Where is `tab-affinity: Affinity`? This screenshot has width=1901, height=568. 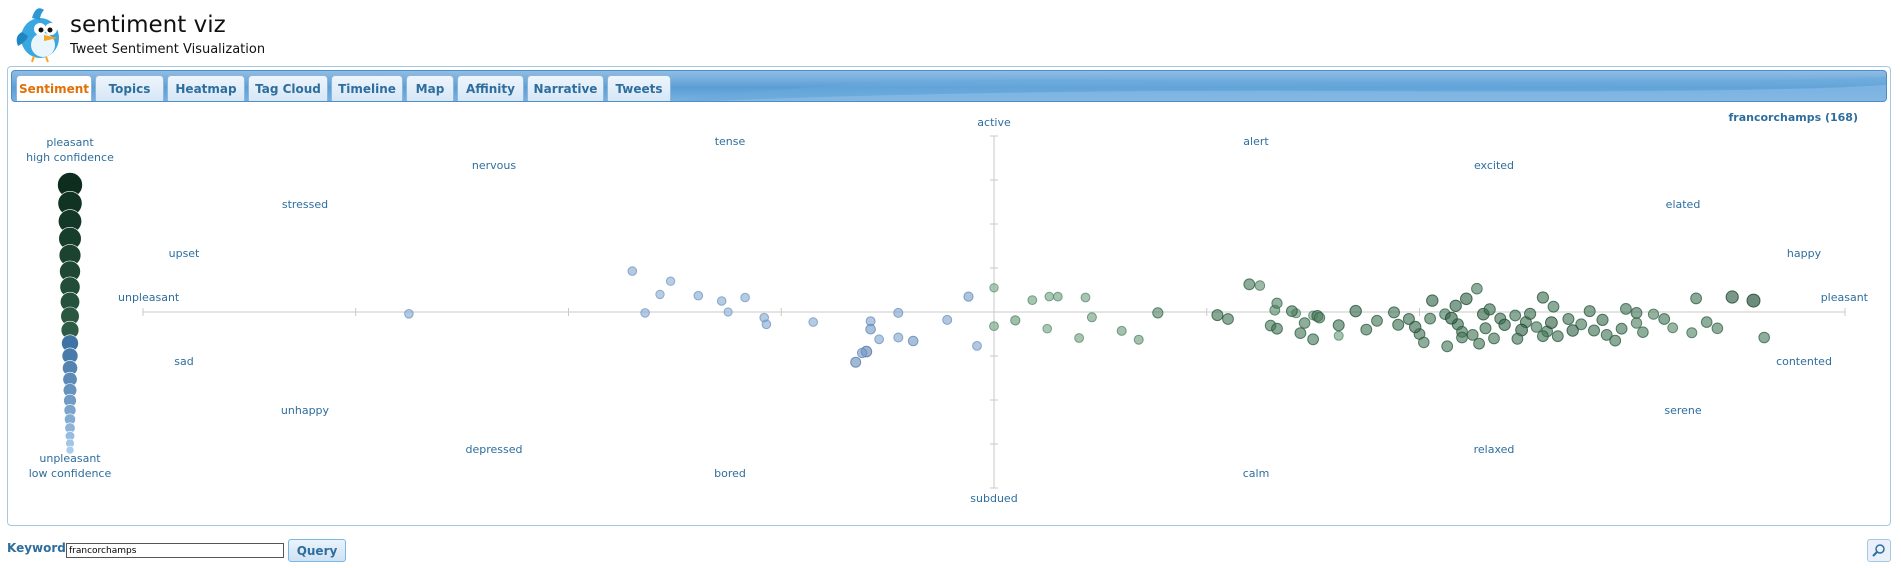 tab-affinity: Affinity is located at coordinates (490, 88).